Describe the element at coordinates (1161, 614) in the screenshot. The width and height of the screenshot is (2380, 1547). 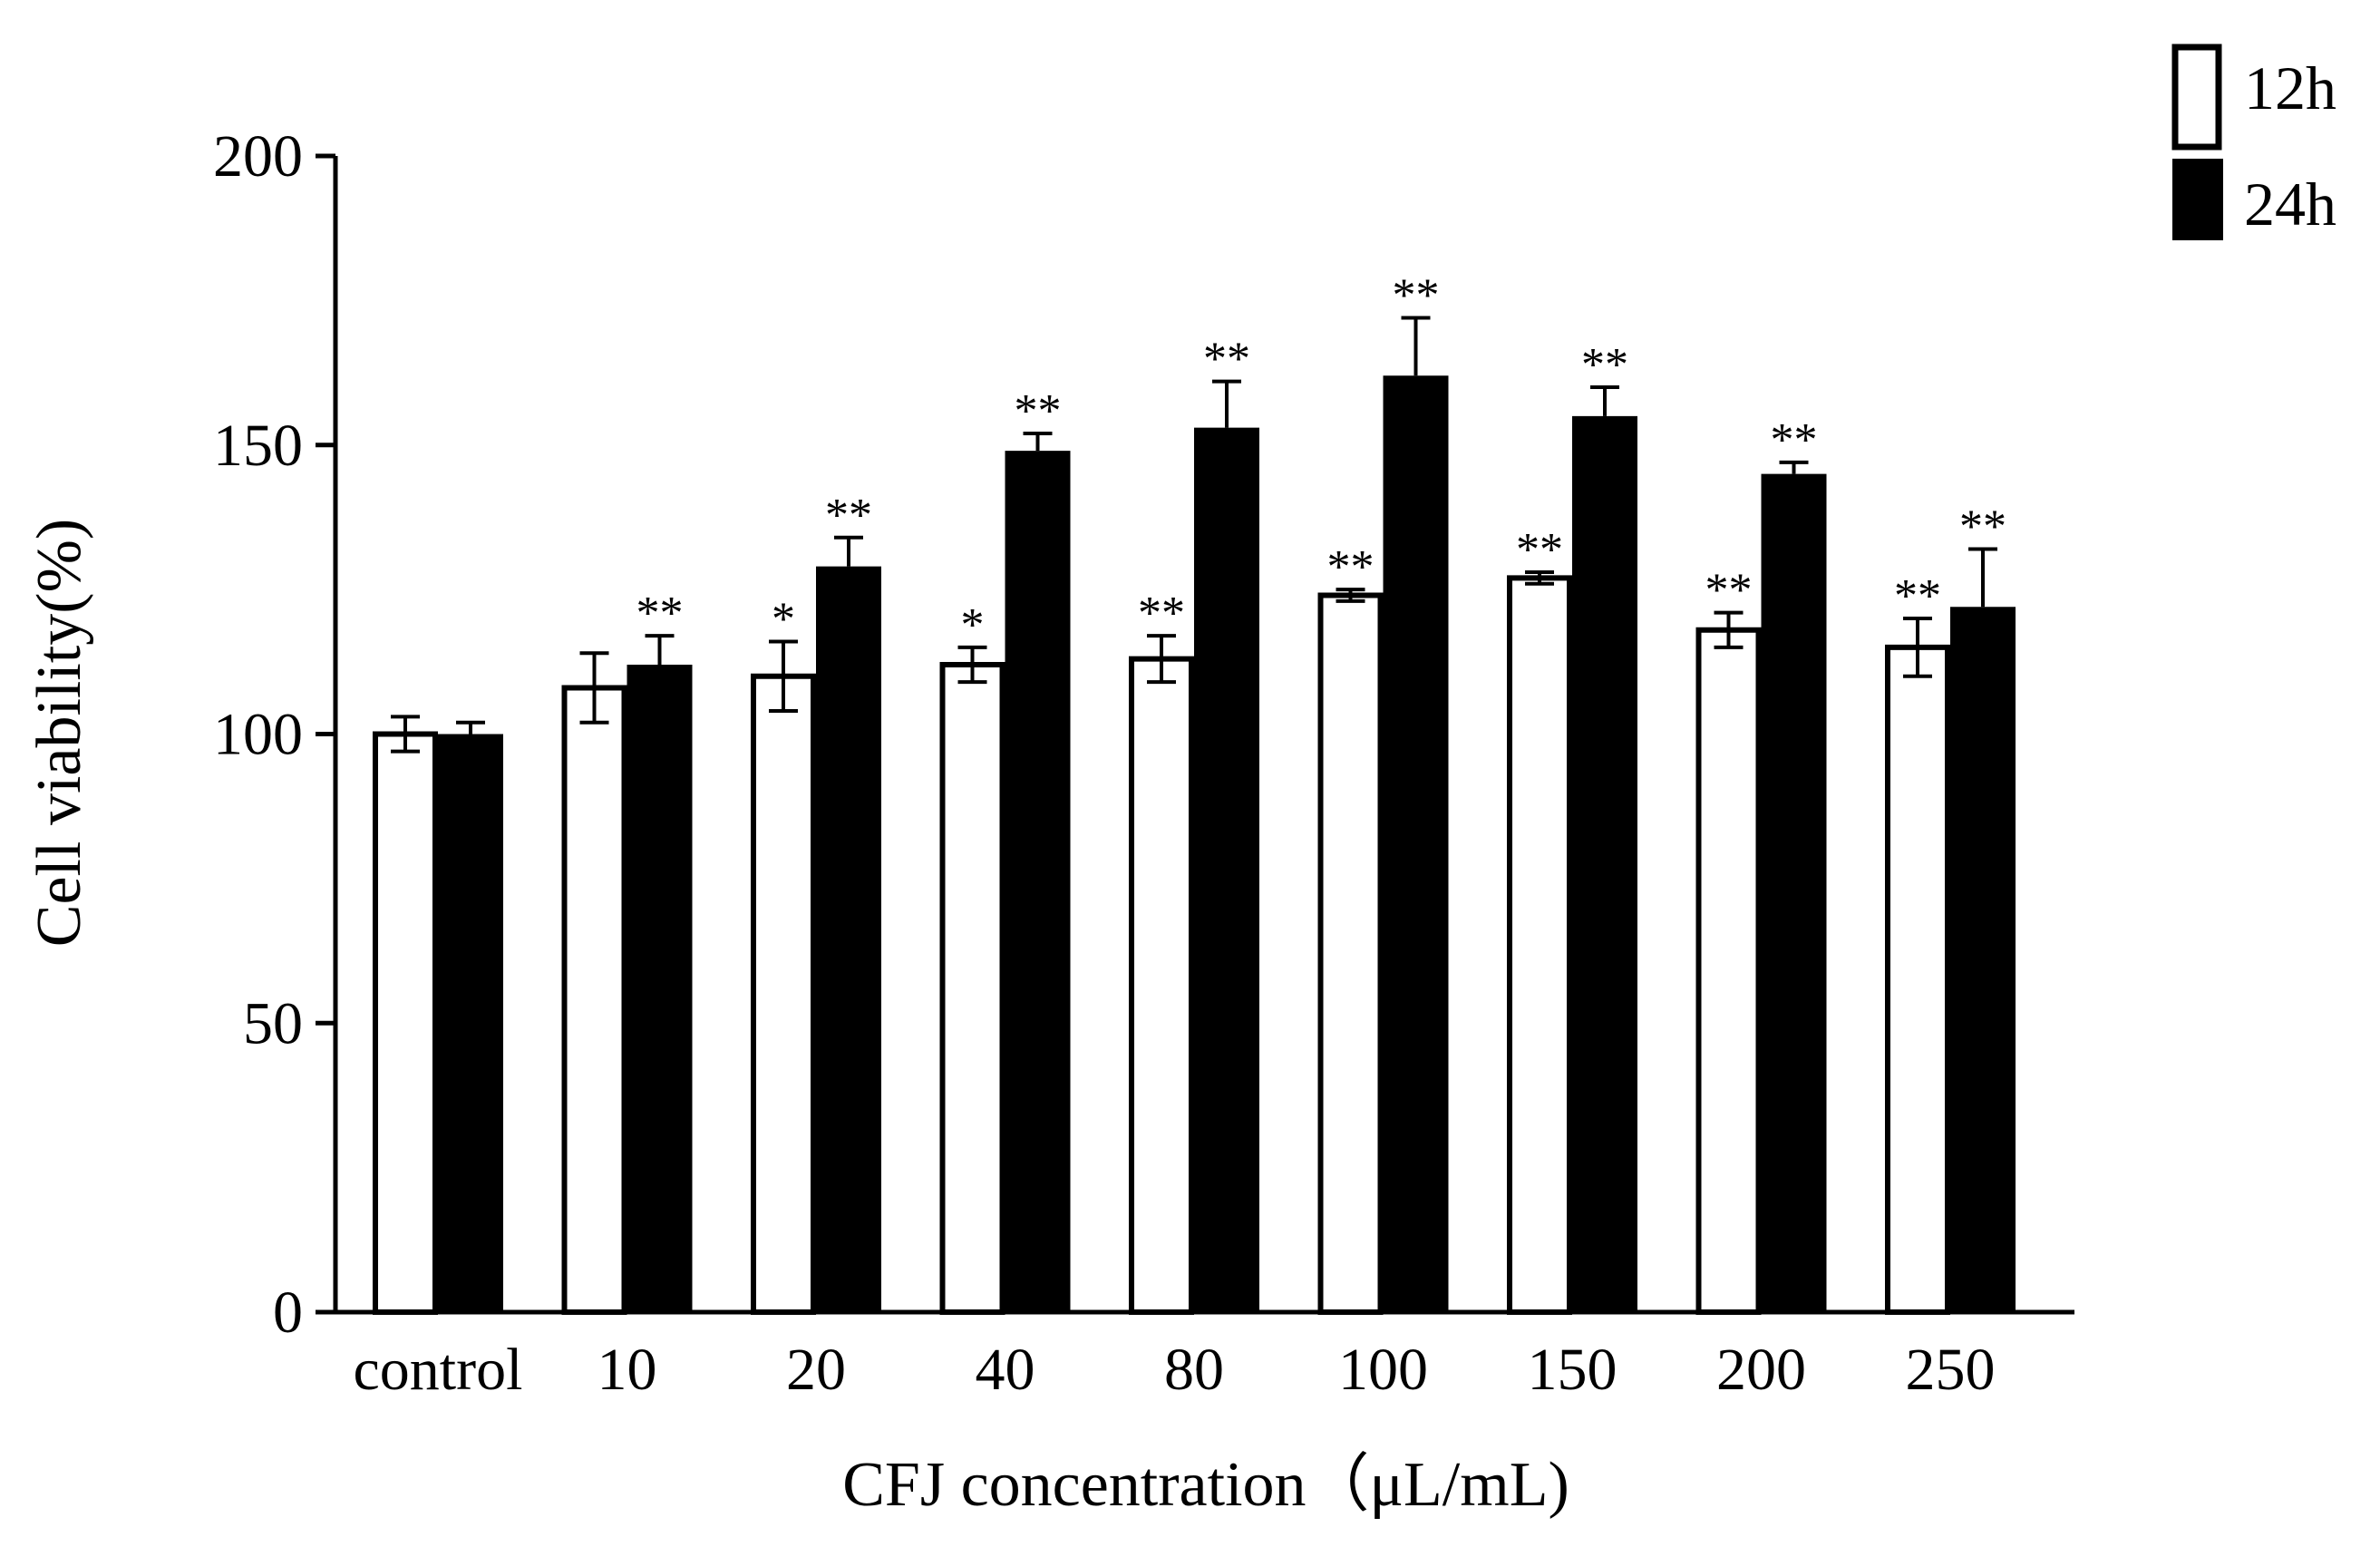
I see `significance-12h-80: **` at that location.